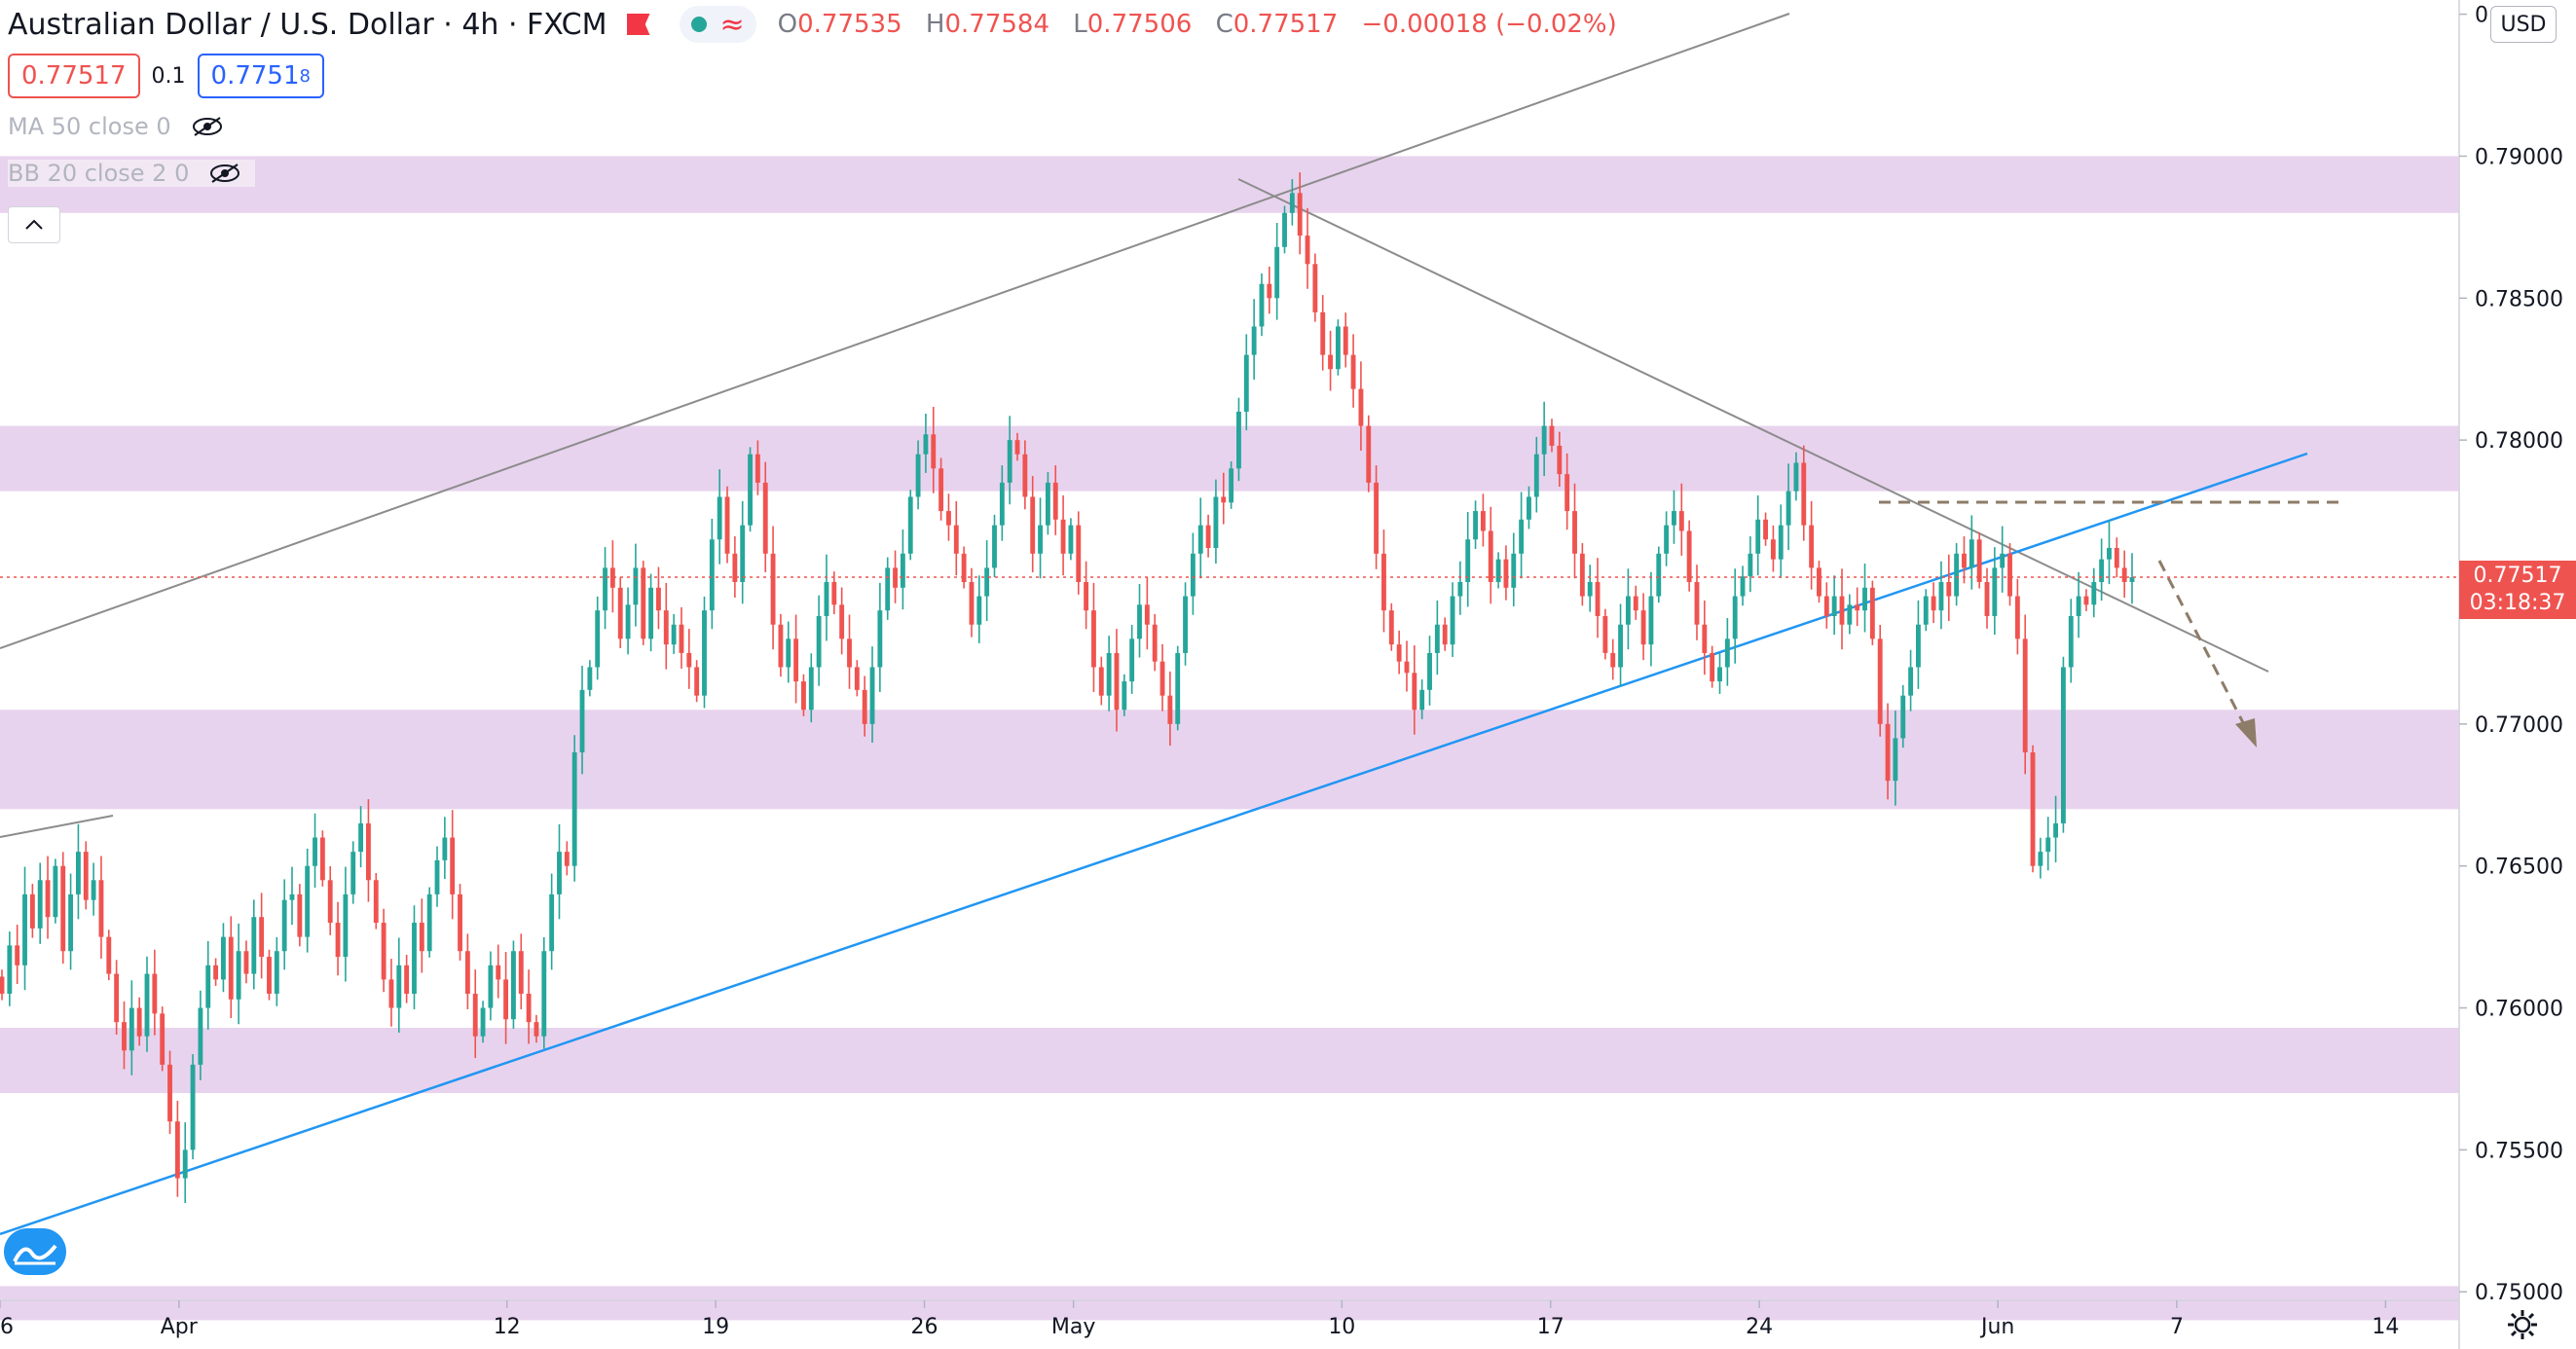 This screenshot has height=1349, width=2576. What do you see at coordinates (34, 225) in the screenshot?
I see `collapse-legend-button` at bounding box center [34, 225].